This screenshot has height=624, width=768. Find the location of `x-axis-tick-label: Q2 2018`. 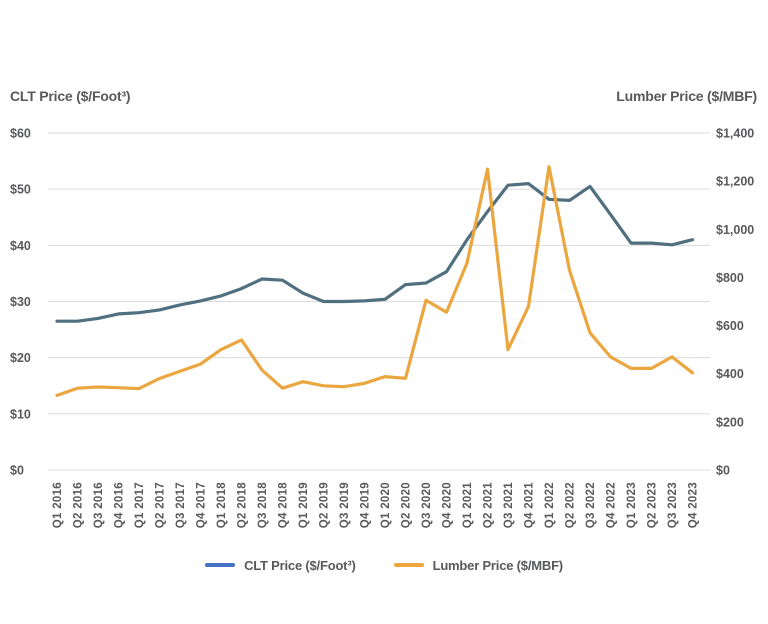

x-axis-tick-label: Q2 2018 is located at coordinates (243, 505).